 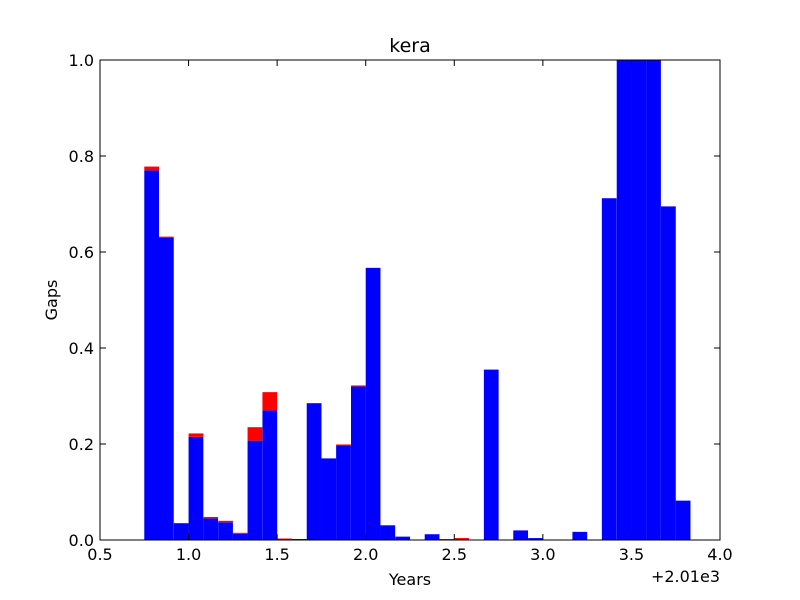 What do you see at coordinates (51, 300) in the screenshot?
I see `y-axis-label: Gaps` at bounding box center [51, 300].